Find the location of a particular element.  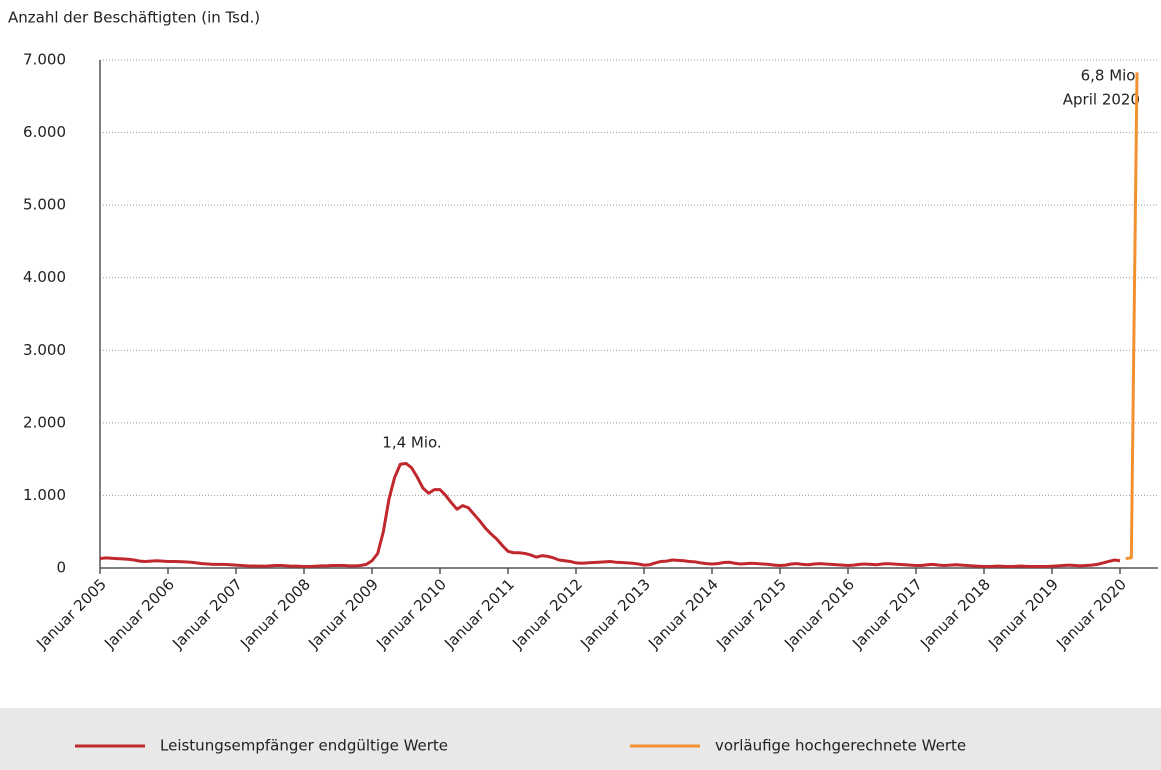

x-tick-label: Januar 2006 is located at coordinates (139, 614).